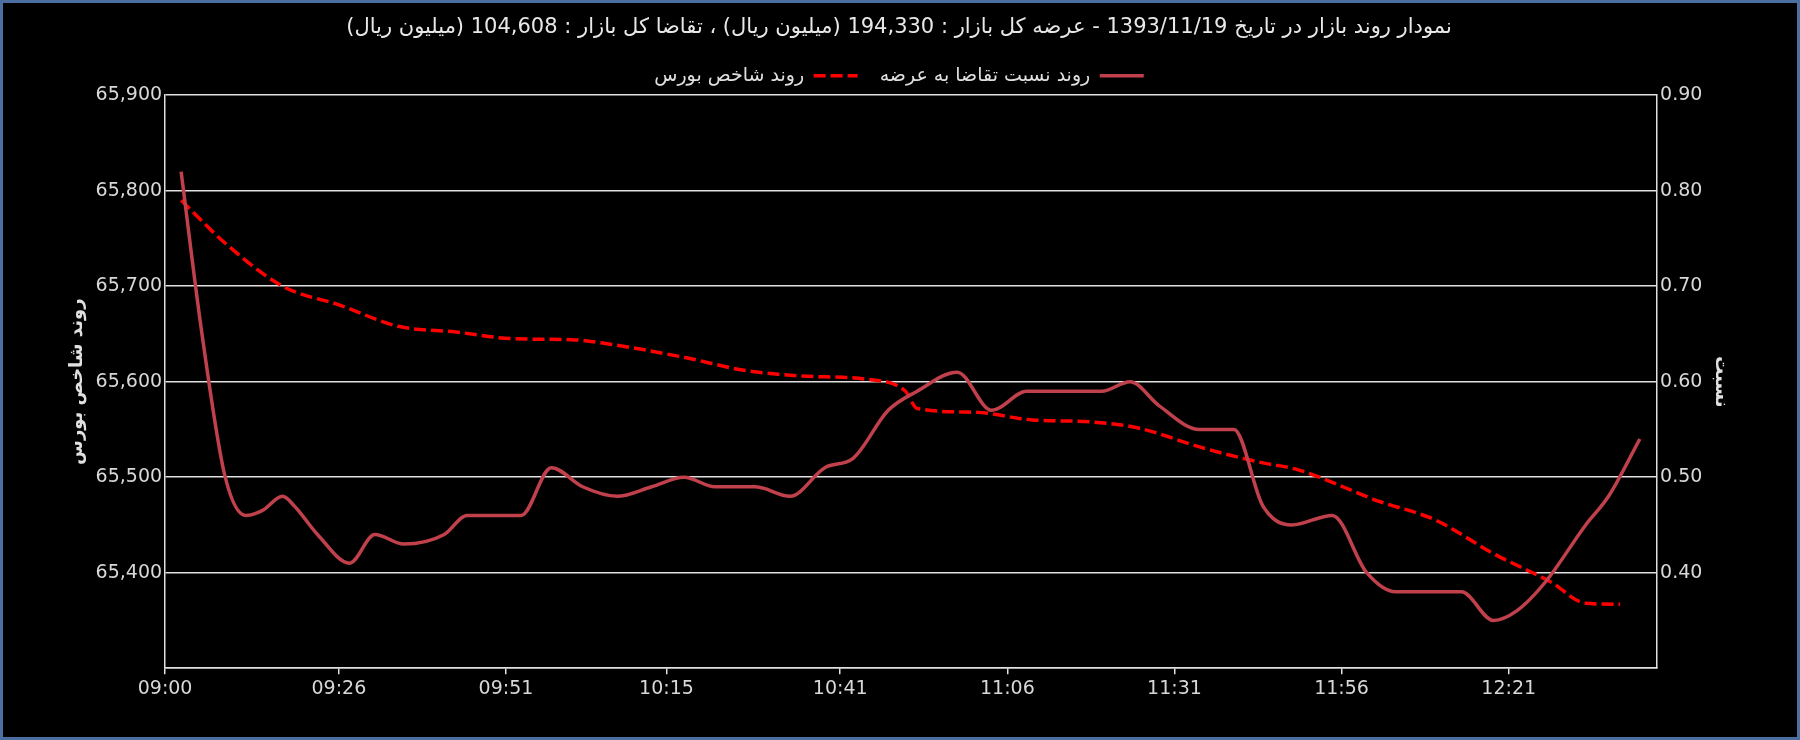 The image size is (1800, 740). Describe the element at coordinates (666, 686) in the screenshot. I see `x-tick-label: 10:15` at that location.